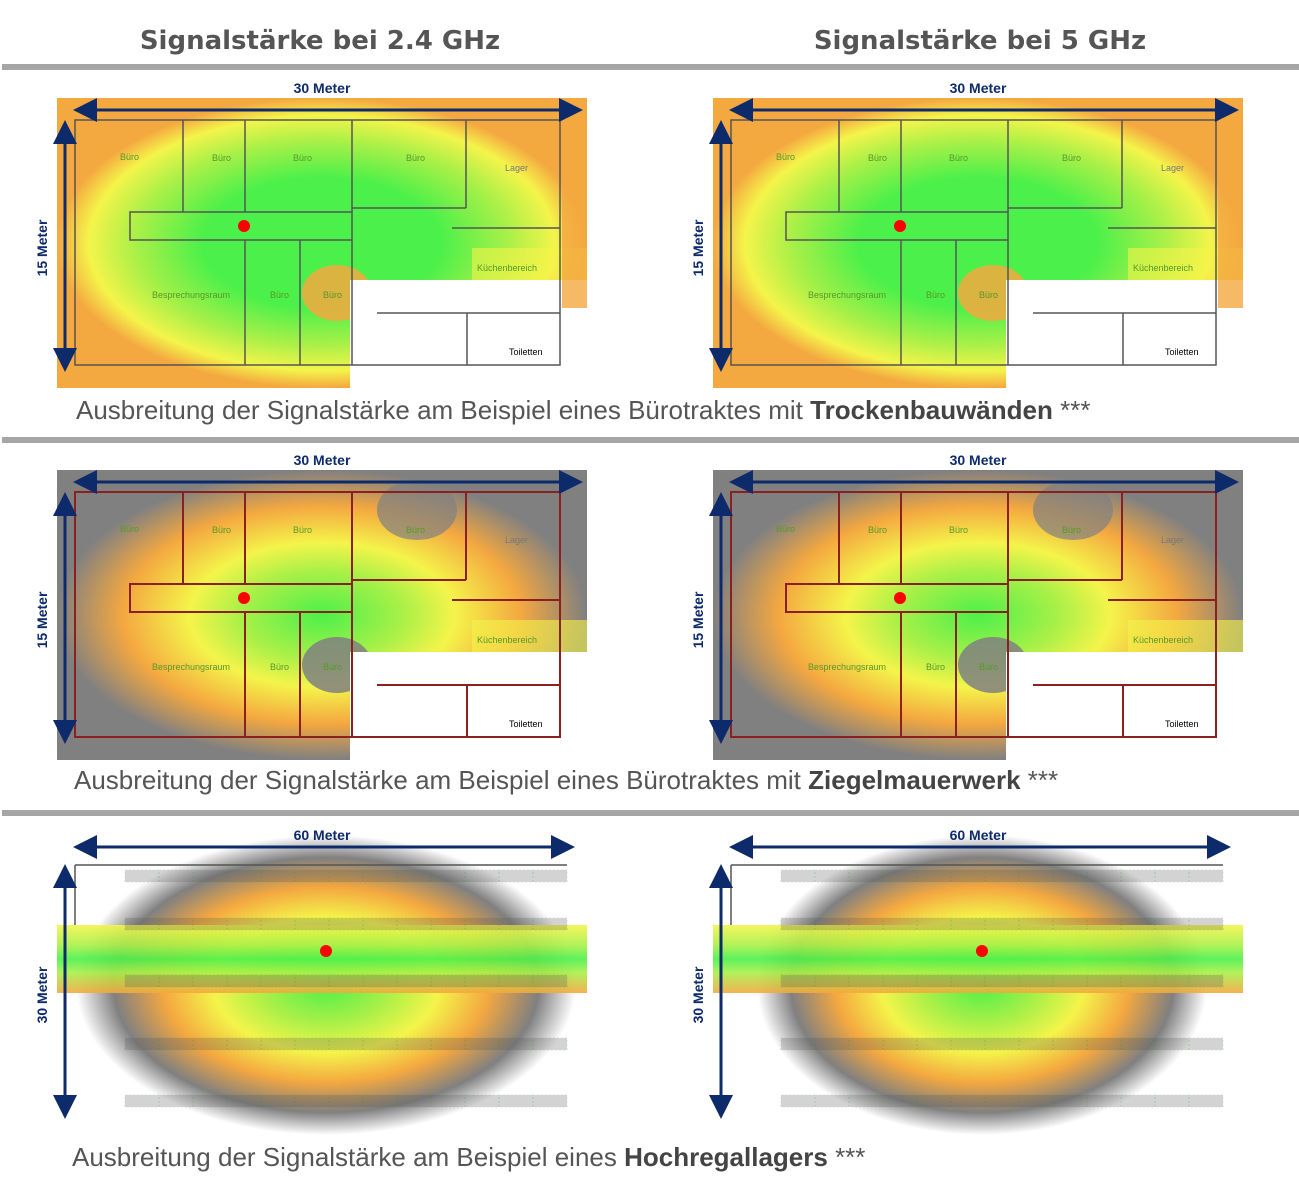 Image resolution: width=1299 pixels, height=1193 pixels. I want to click on column-title-5ghz: Signalstärke bei 5 GHz, so click(980, 41).